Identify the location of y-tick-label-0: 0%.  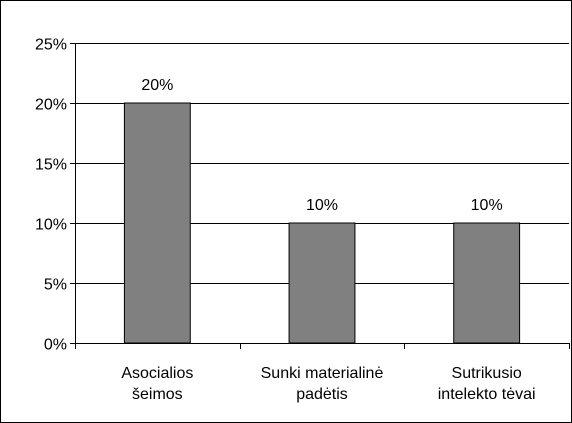
(55, 345).